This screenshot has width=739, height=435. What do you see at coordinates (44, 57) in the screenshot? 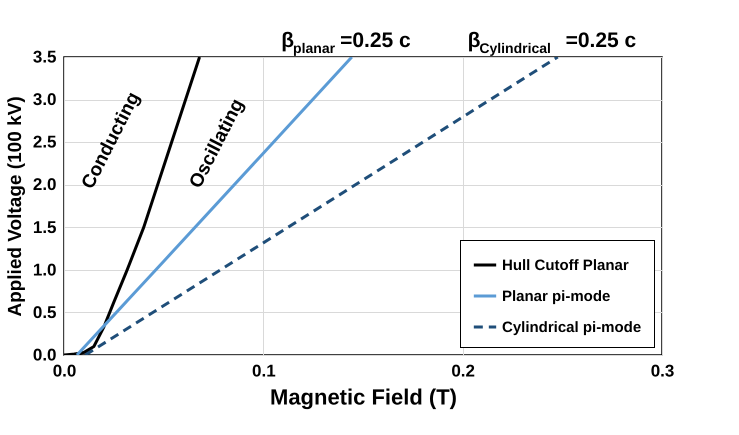
I see `y-tick-label: 3.5` at bounding box center [44, 57].